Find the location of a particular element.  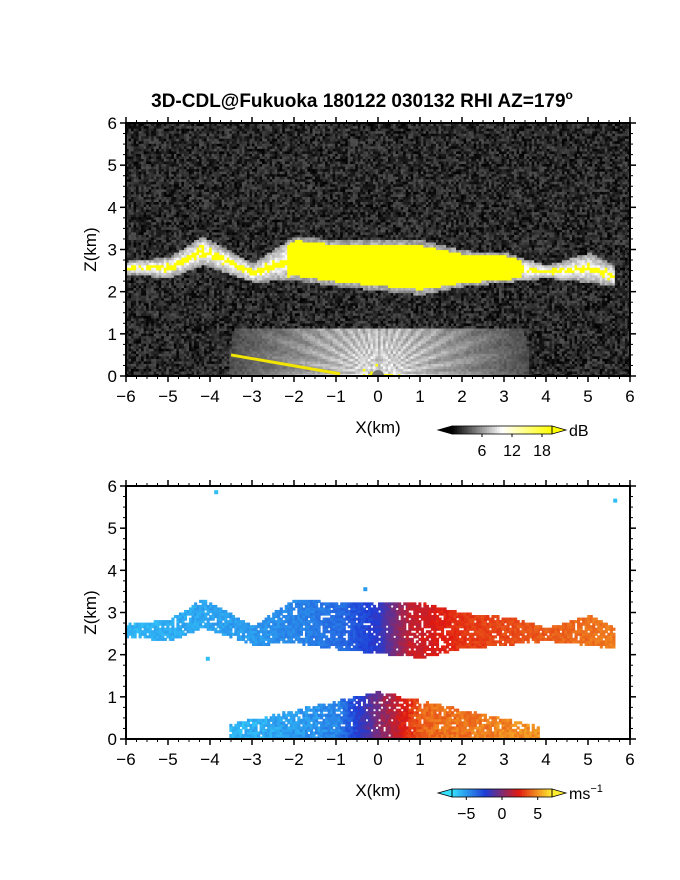

chart-title-degree: o is located at coordinates (569, 95).